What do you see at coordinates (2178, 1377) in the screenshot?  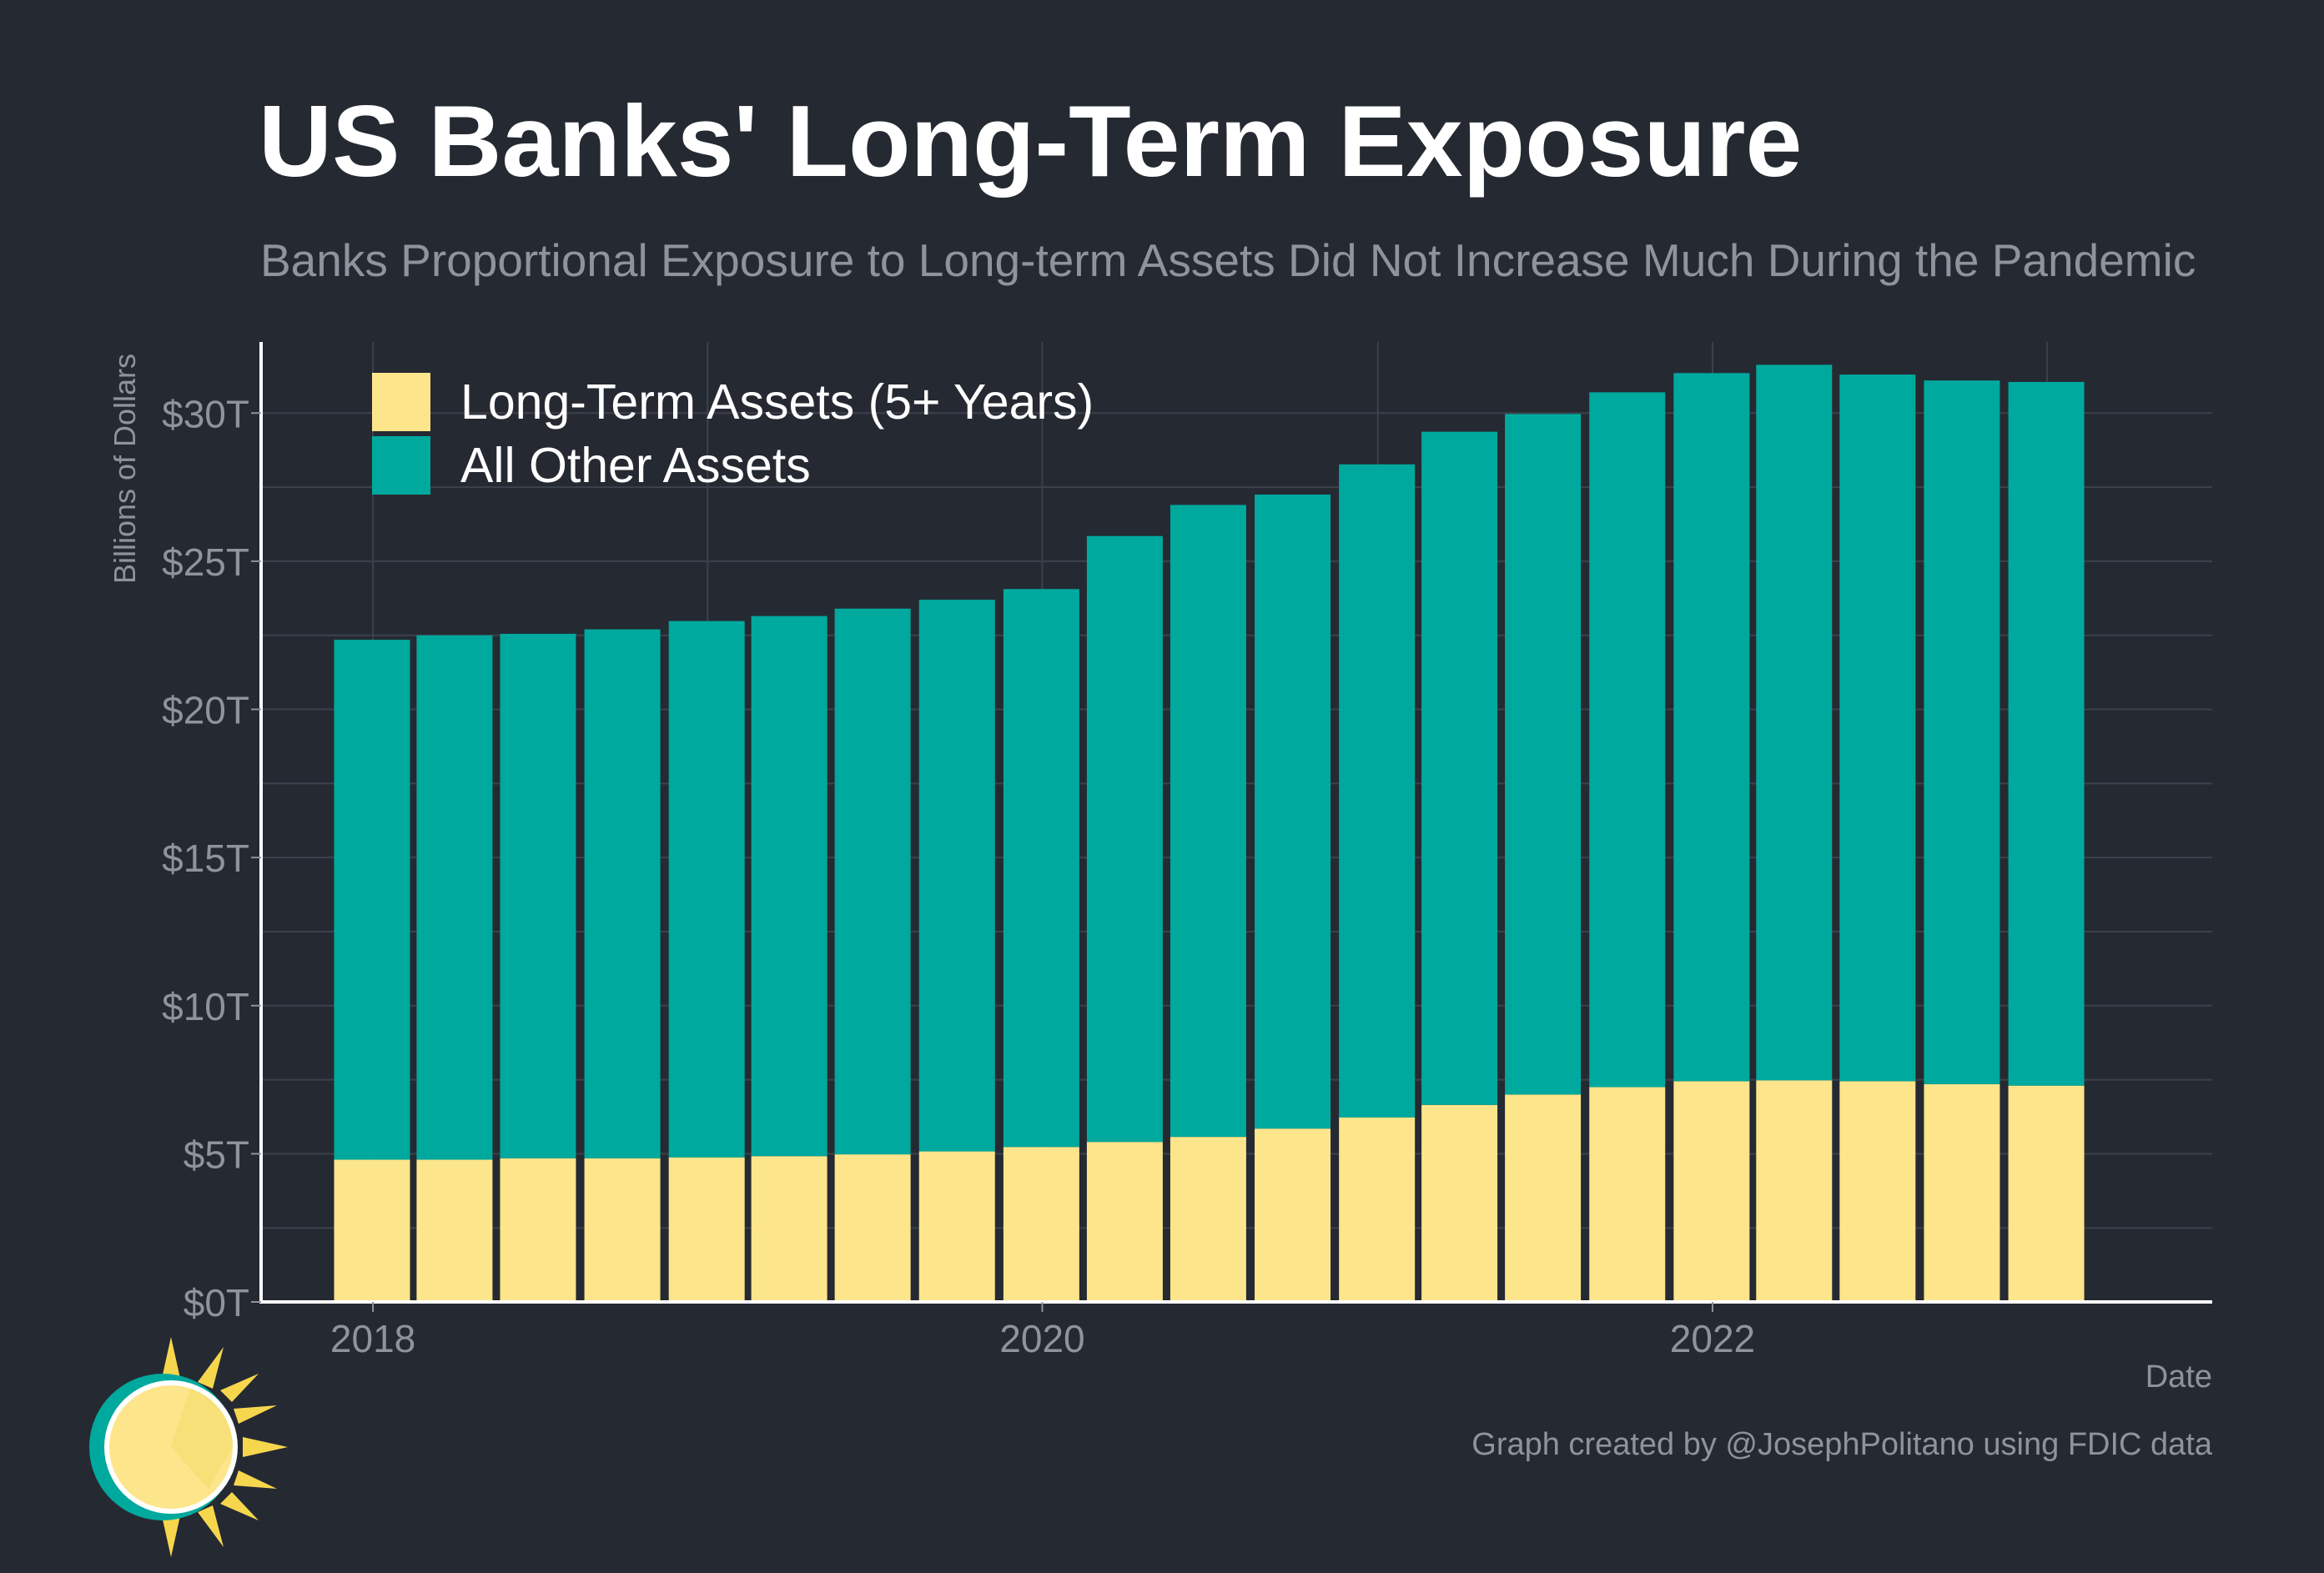 I see `x-axis-label: Date` at bounding box center [2178, 1377].